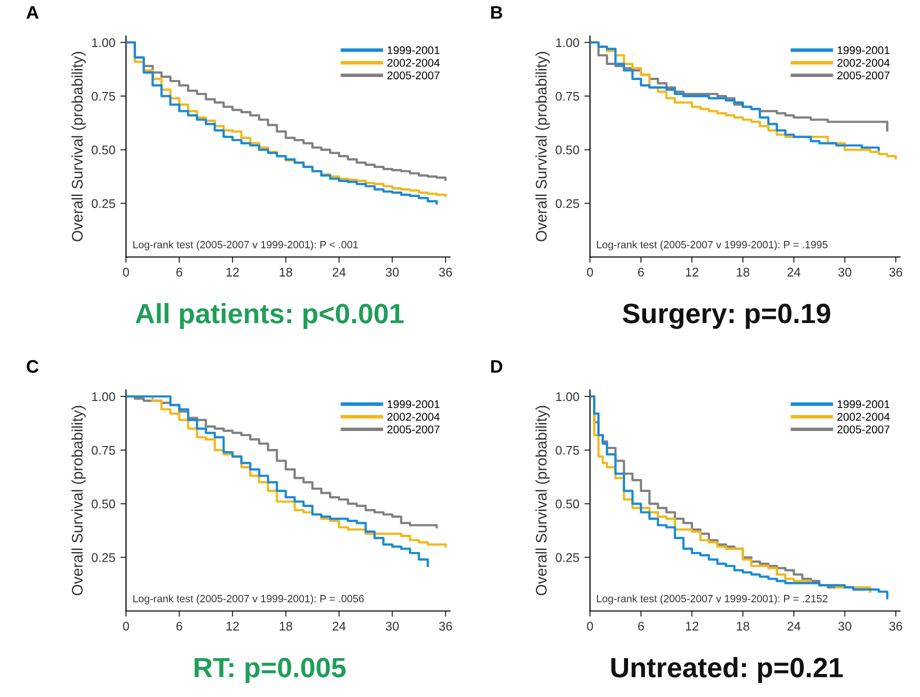  What do you see at coordinates (248, 599) in the screenshot?
I see `annotation: Log-rank test (2005-2007 v 1999-2001): P = .0056` at bounding box center [248, 599].